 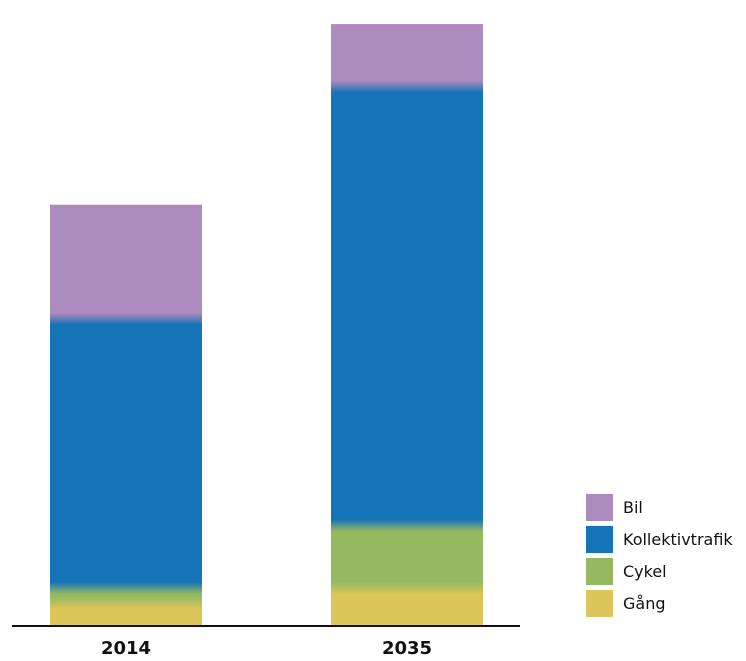 I want to click on bar-2014-fill, so click(x=126, y=414).